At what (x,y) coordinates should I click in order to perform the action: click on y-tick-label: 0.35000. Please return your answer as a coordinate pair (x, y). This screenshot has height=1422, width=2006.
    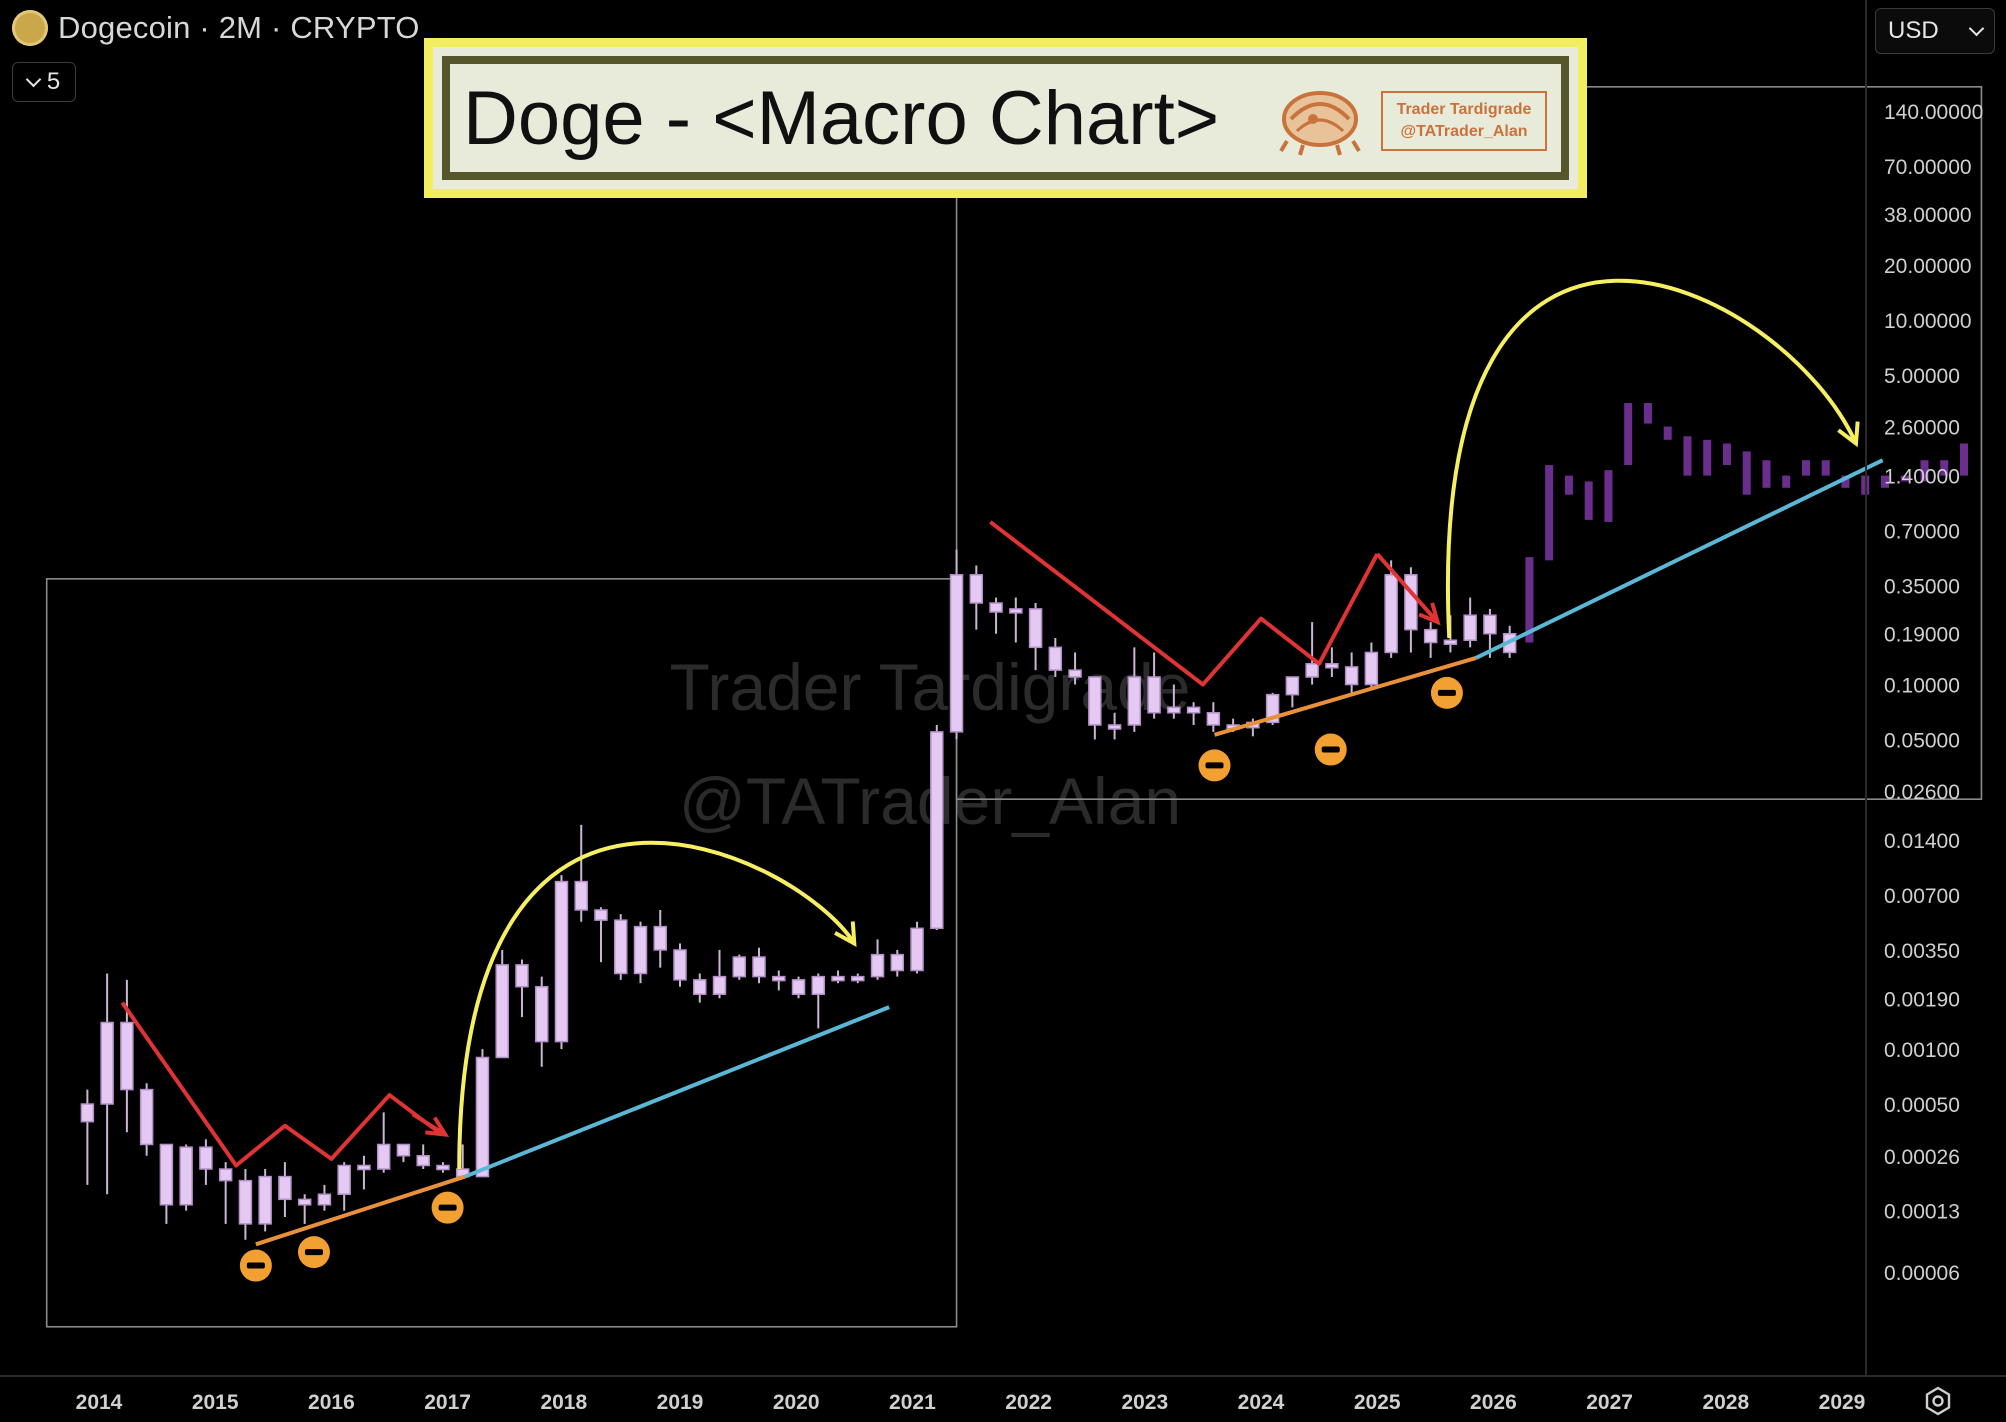
    Looking at the image, I should click on (1922, 586).